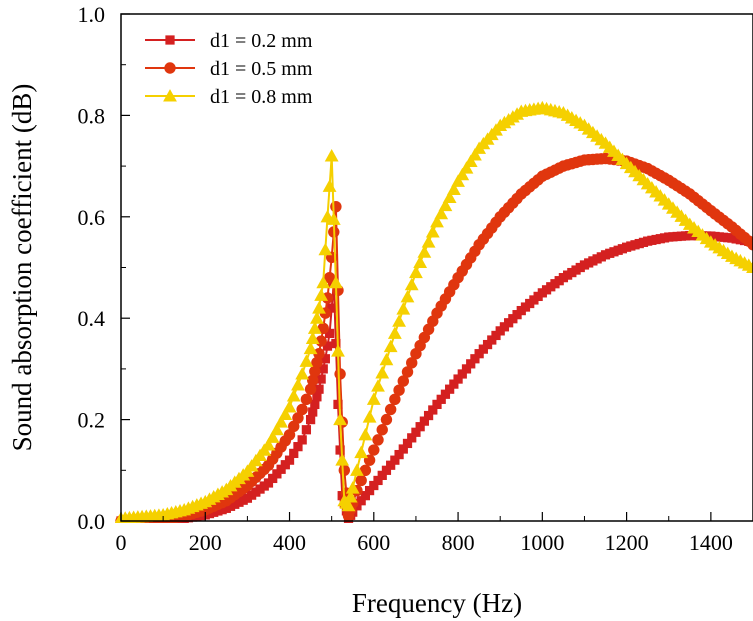  What do you see at coordinates (22, 268) in the screenshot?
I see `y-axis-title: Sound absorption coefficient (dB)` at bounding box center [22, 268].